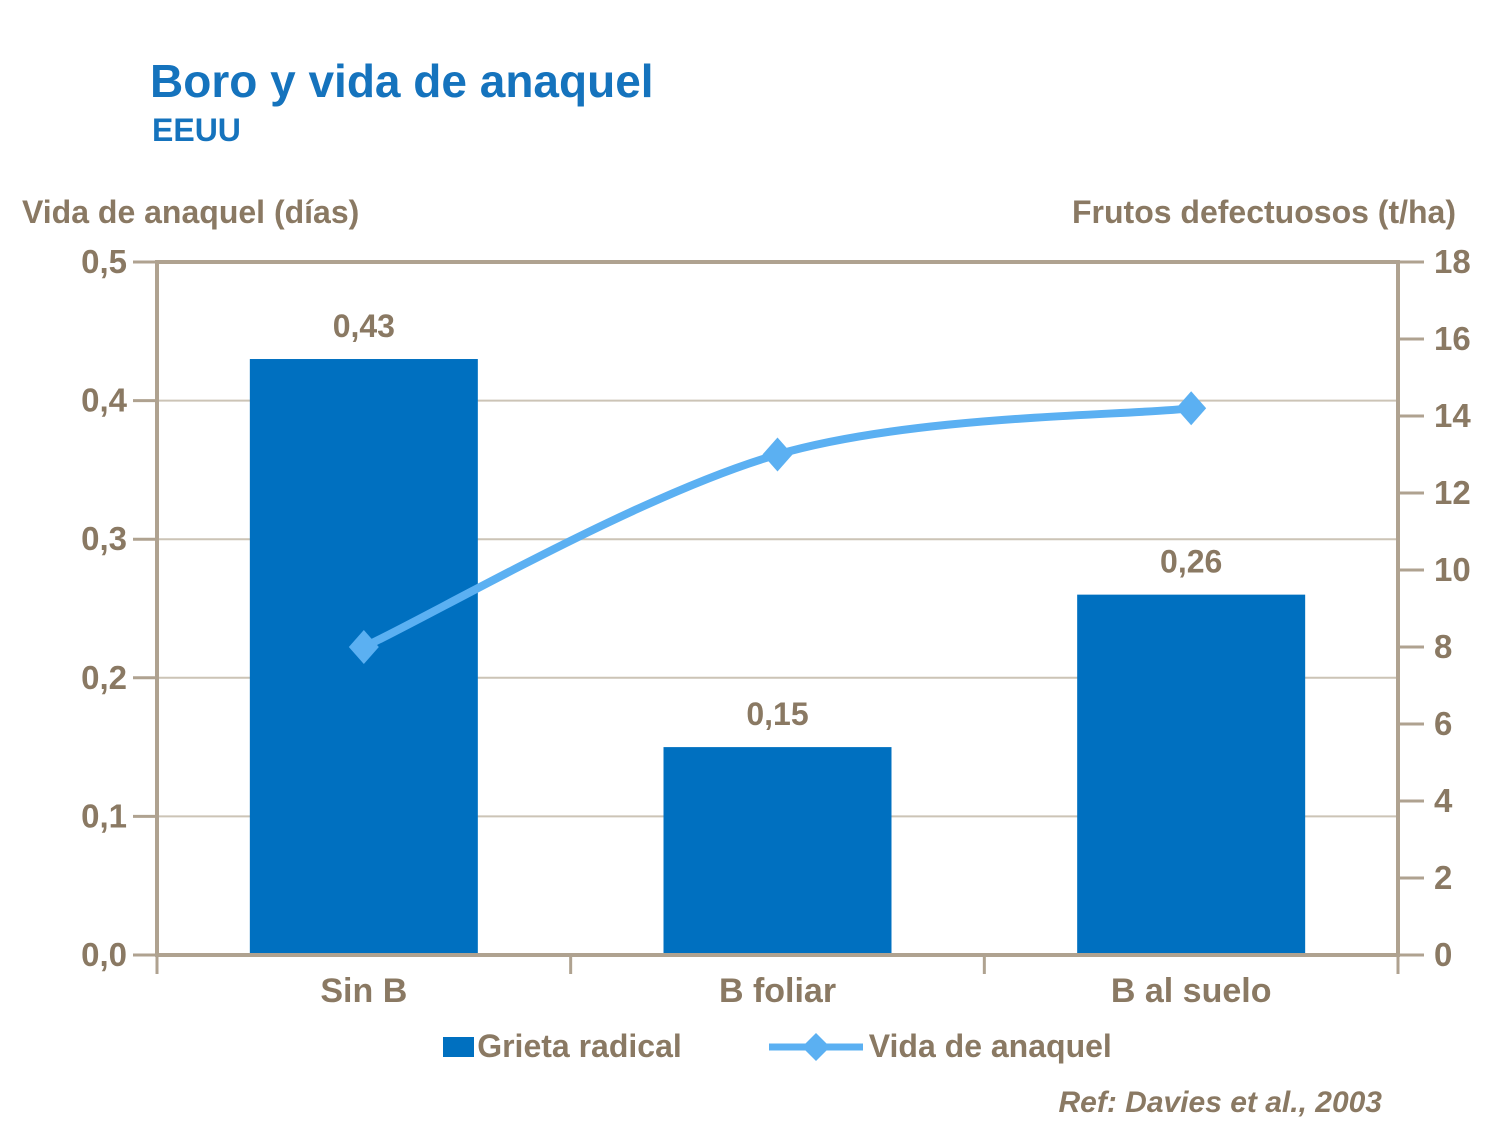 The width and height of the screenshot is (1500, 1125). What do you see at coordinates (1191, 991) in the screenshot?
I see `category-label: B al suelo` at bounding box center [1191, 991].